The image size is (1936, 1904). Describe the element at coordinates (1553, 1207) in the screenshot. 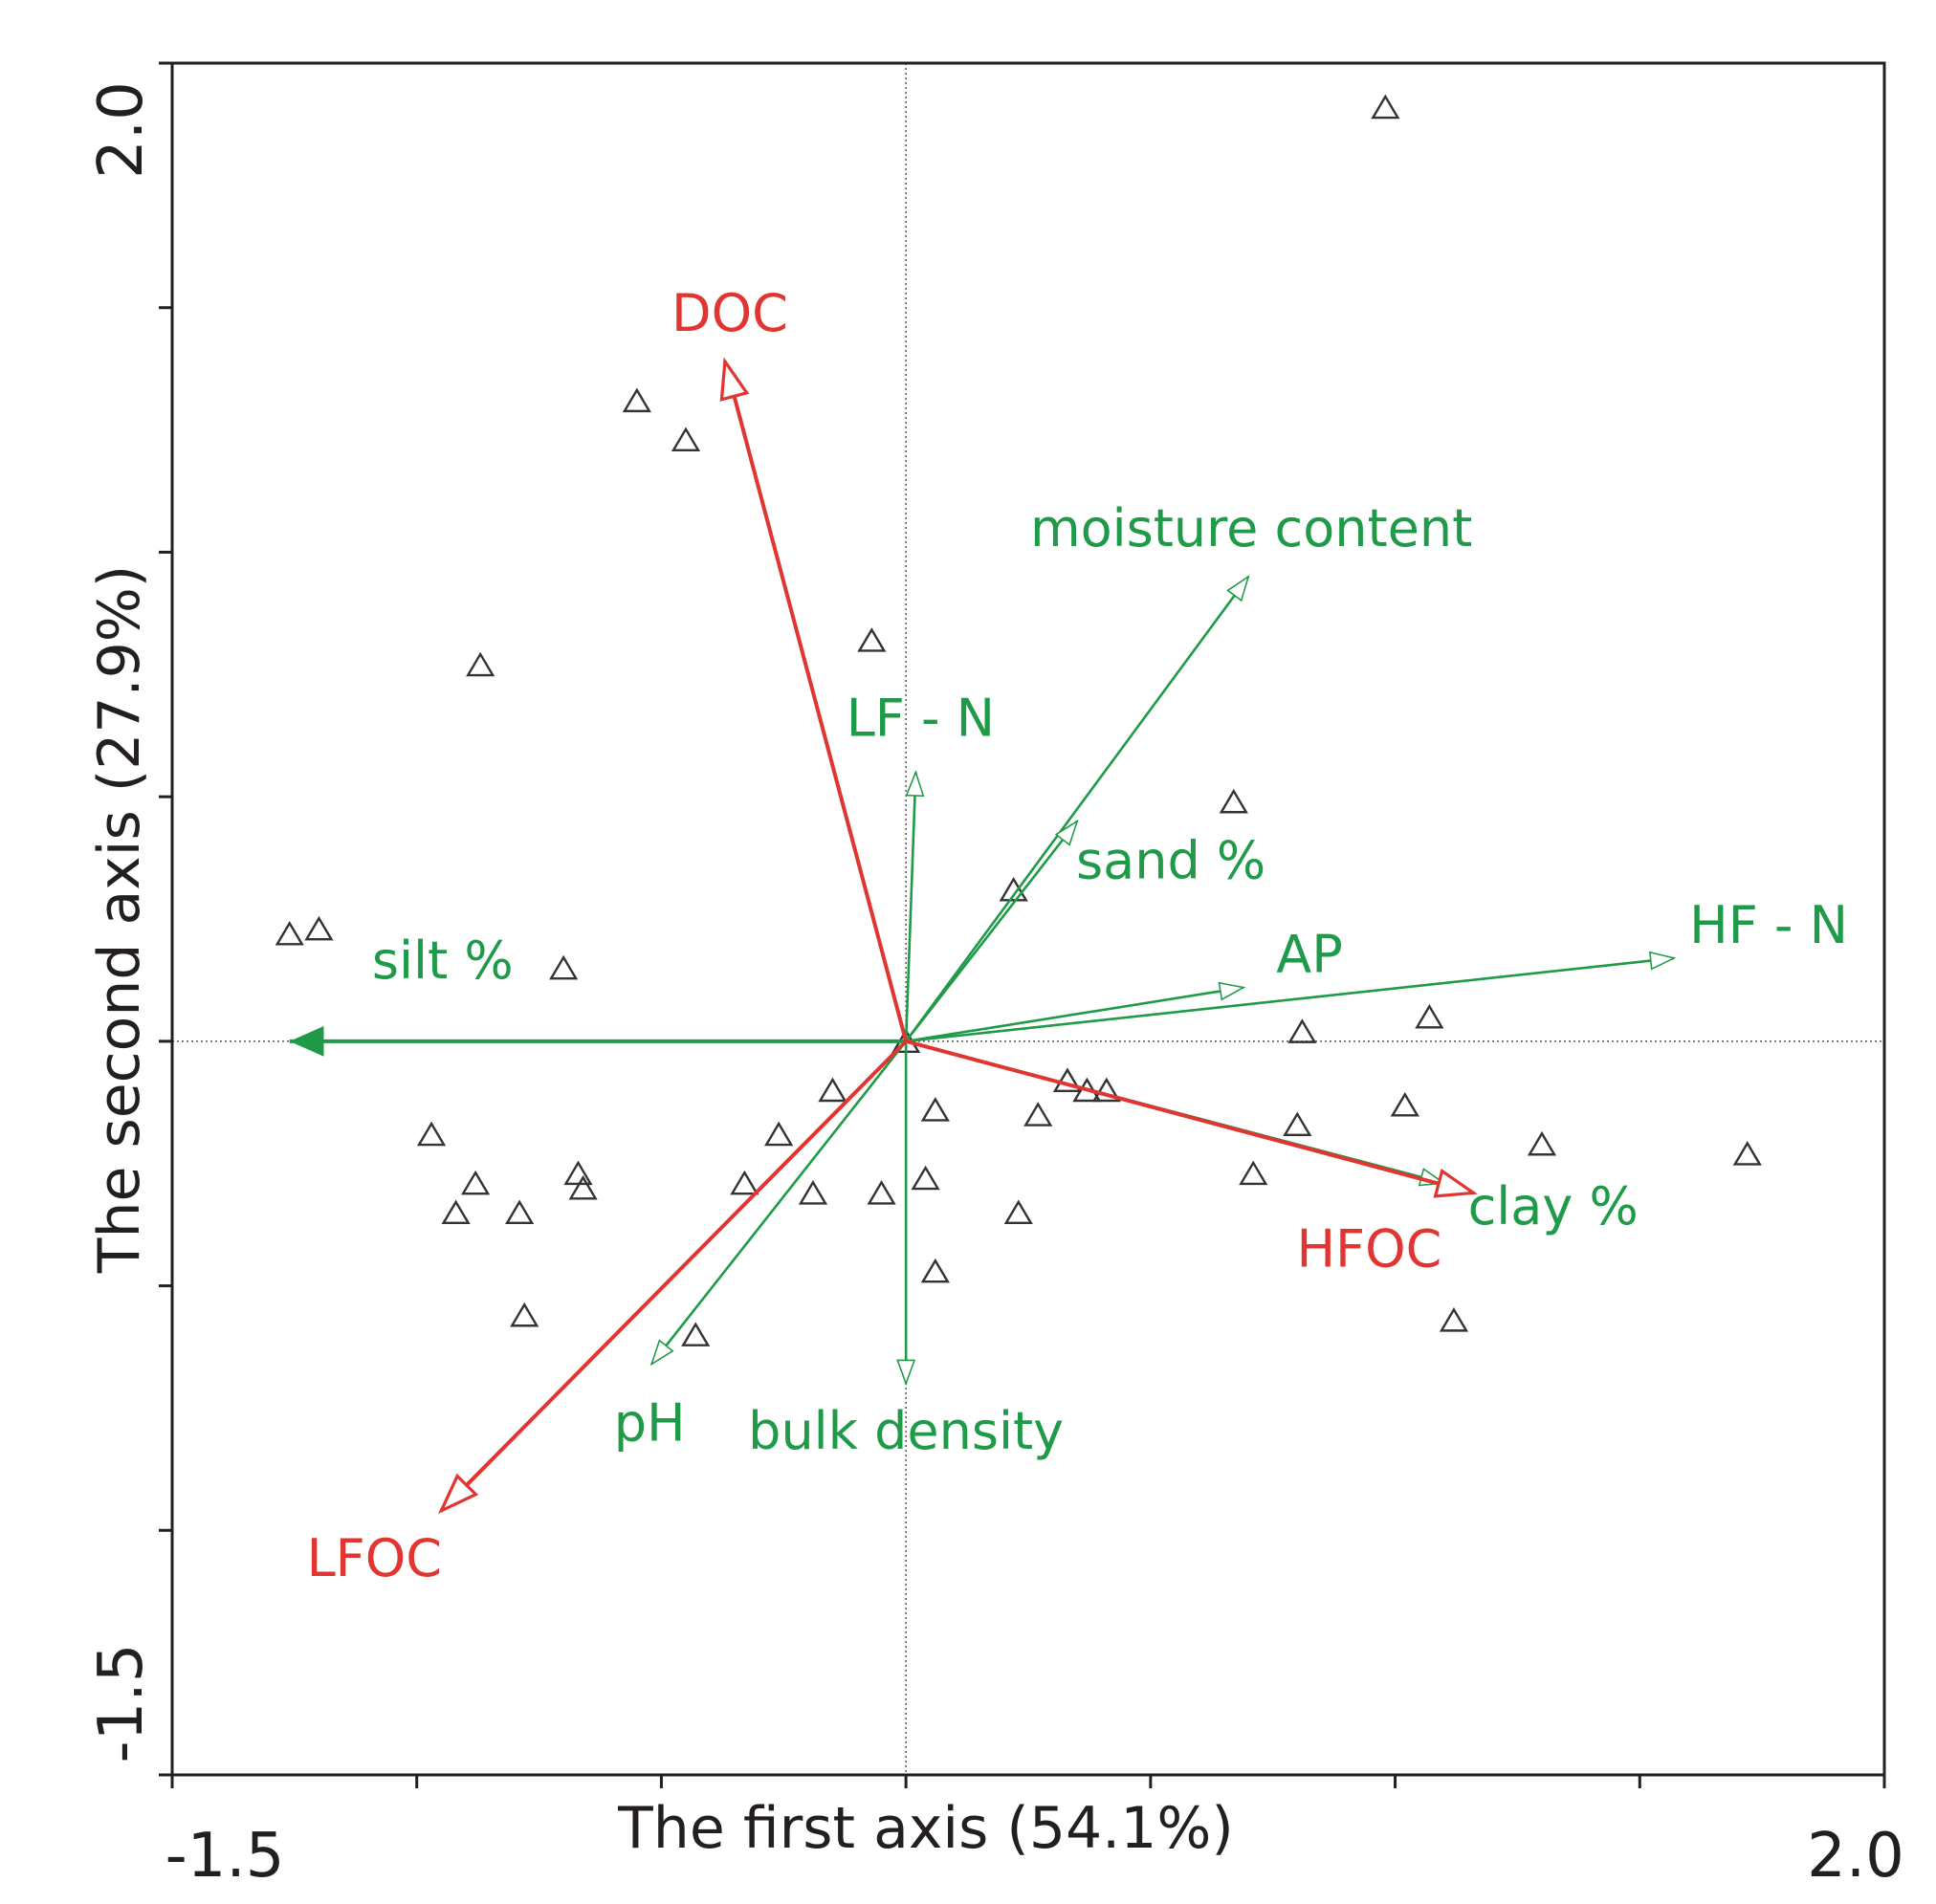

I see `environment-vector-label: clay %` at that location.